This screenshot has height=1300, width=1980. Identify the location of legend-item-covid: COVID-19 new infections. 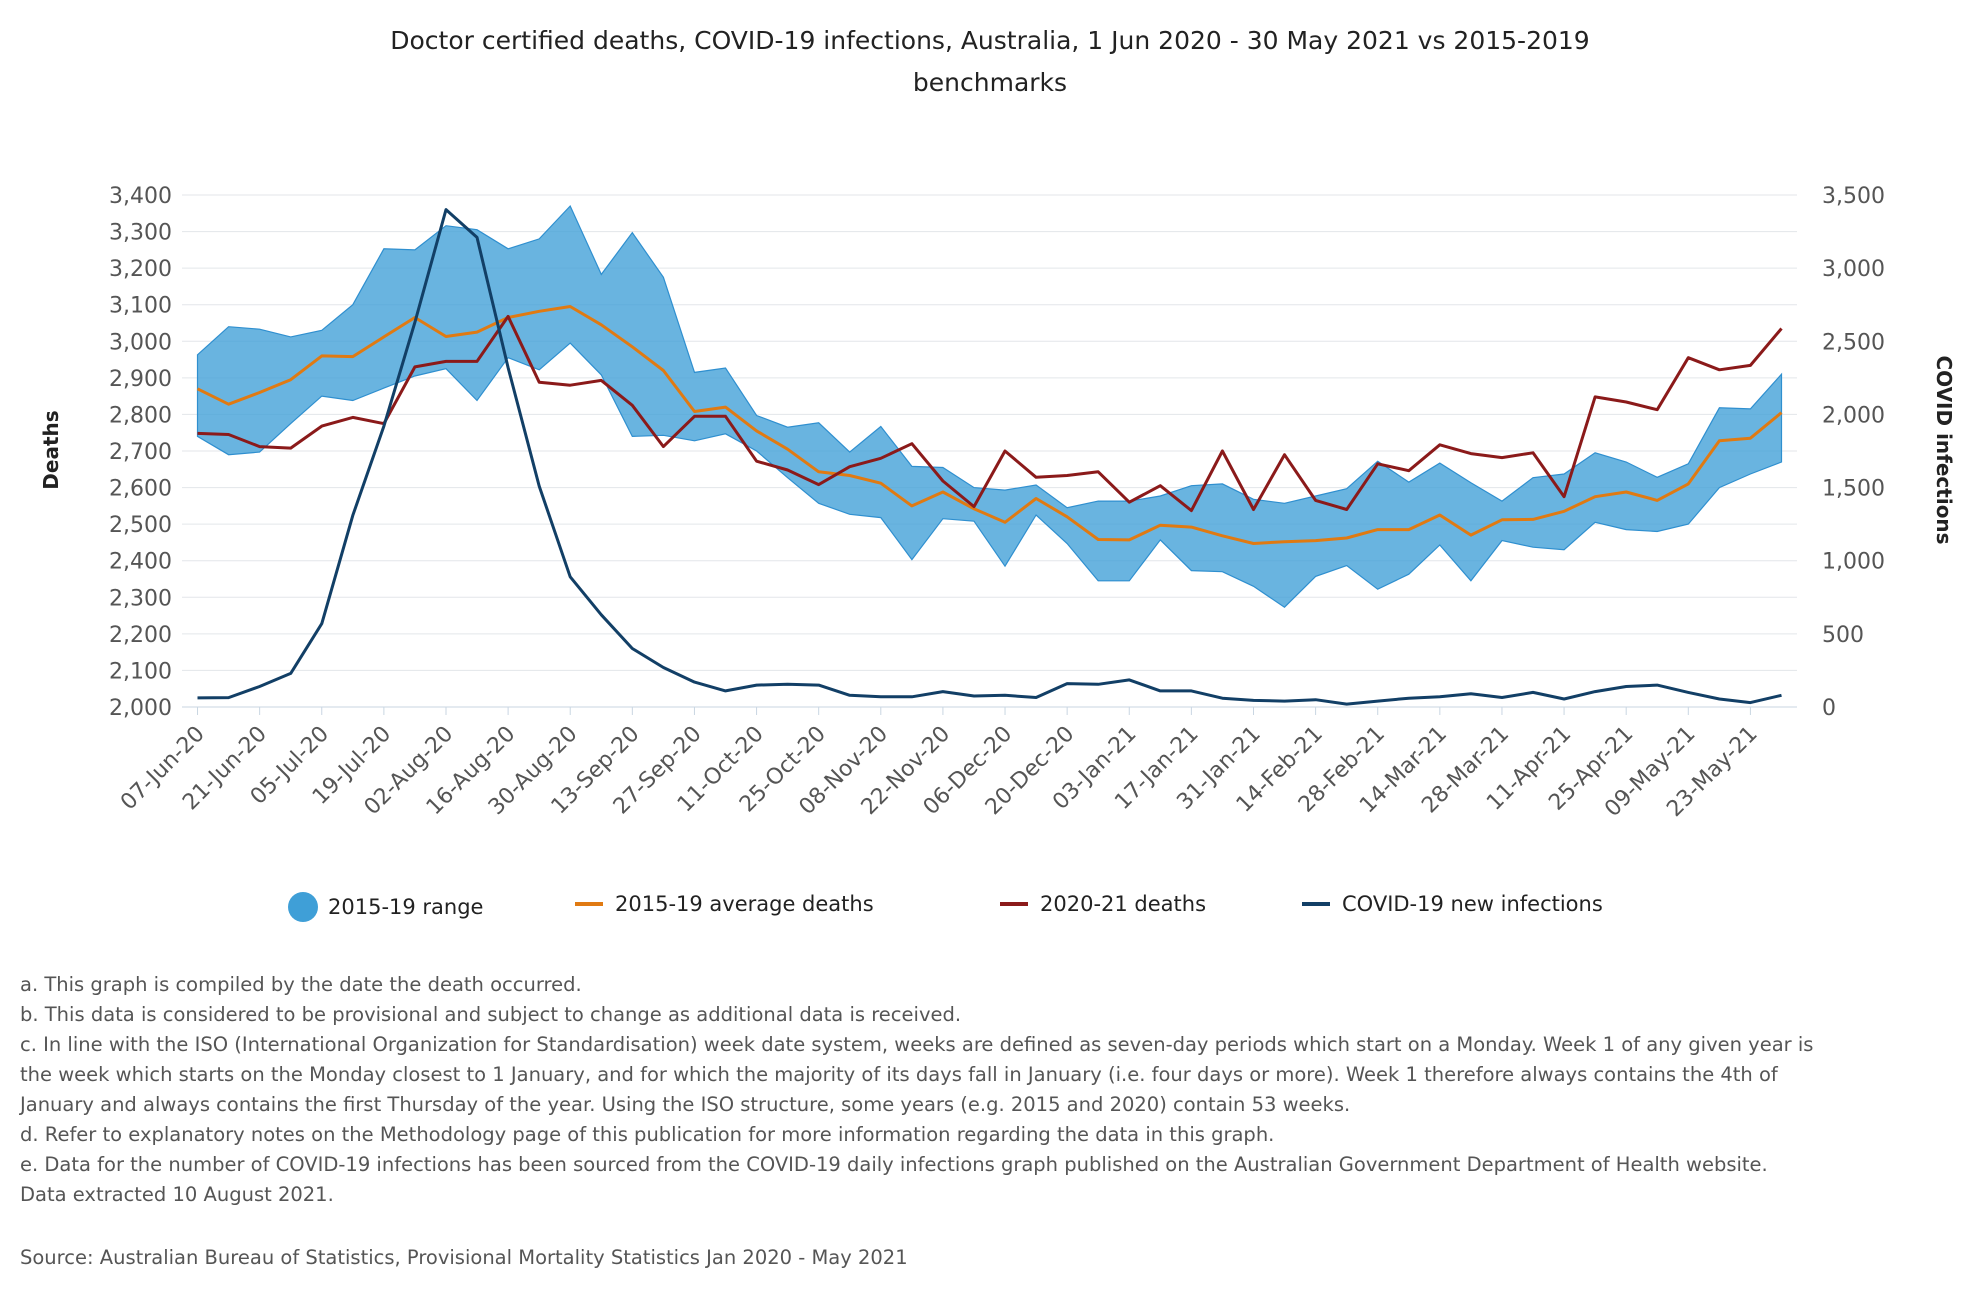
(1452, 904).